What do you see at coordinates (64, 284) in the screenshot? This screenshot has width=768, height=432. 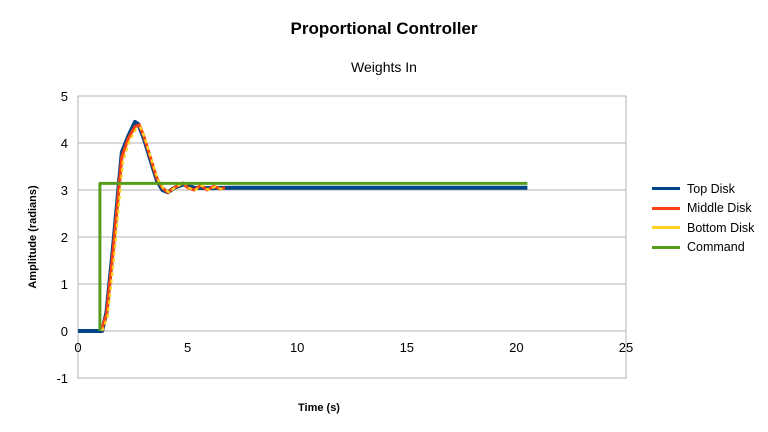 I see `y-tick-label: 1` at bounding box center [64, 284].